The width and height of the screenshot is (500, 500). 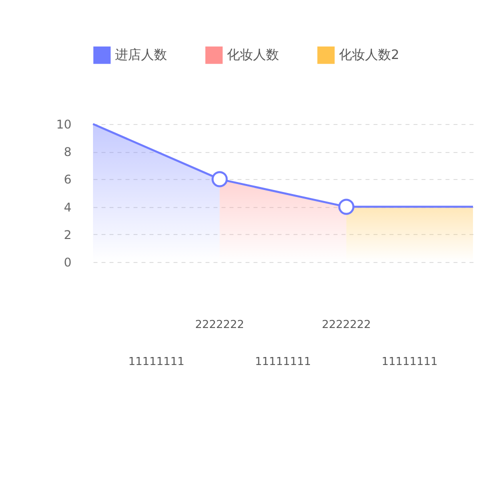 What do you see at coordinates (68, 152) in the screenshot?
I see `y-tick-label: 8` at bounding box center [68, 152].